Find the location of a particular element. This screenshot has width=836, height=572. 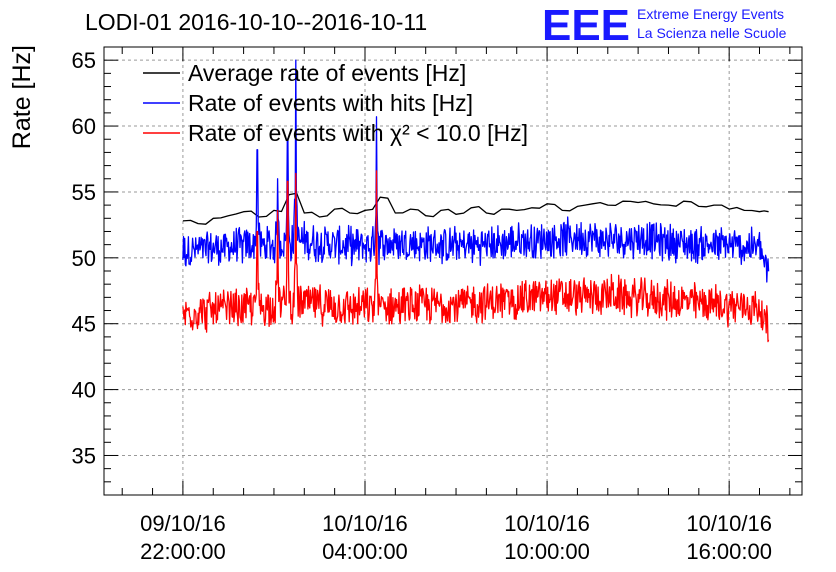

eee-logo-line1: Extreme Energy Events is located at coordinates (710, 14).